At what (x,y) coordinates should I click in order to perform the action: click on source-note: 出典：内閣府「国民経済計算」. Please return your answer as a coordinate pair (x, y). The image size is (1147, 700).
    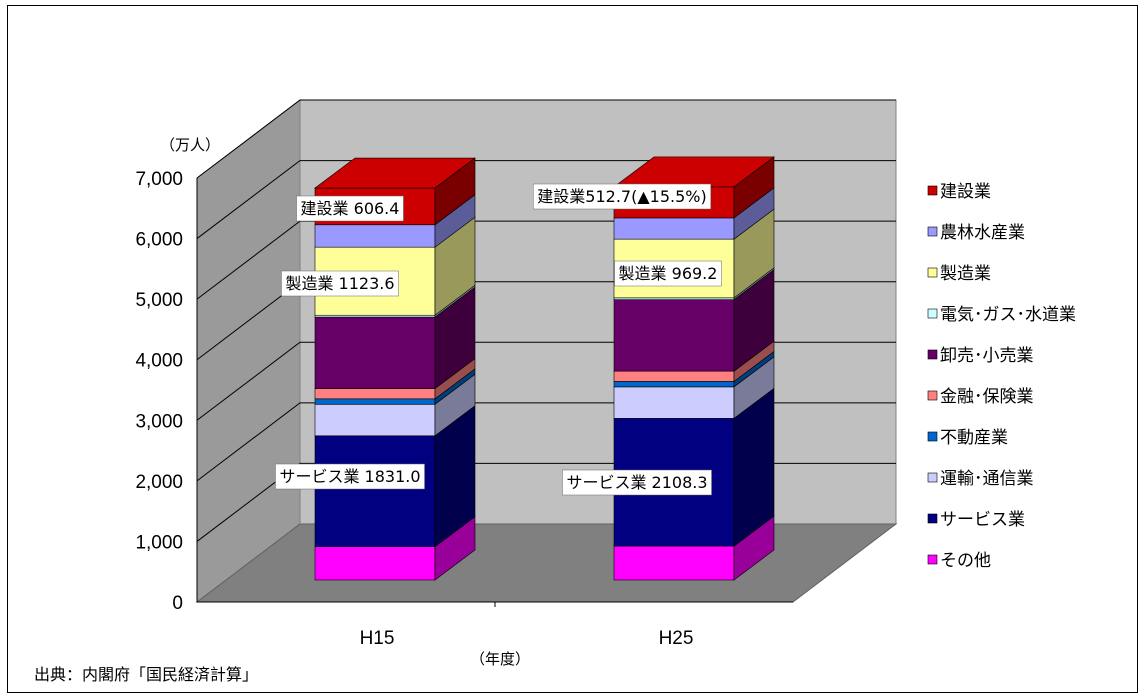
    Looking at the image, I should click on (146, 674).